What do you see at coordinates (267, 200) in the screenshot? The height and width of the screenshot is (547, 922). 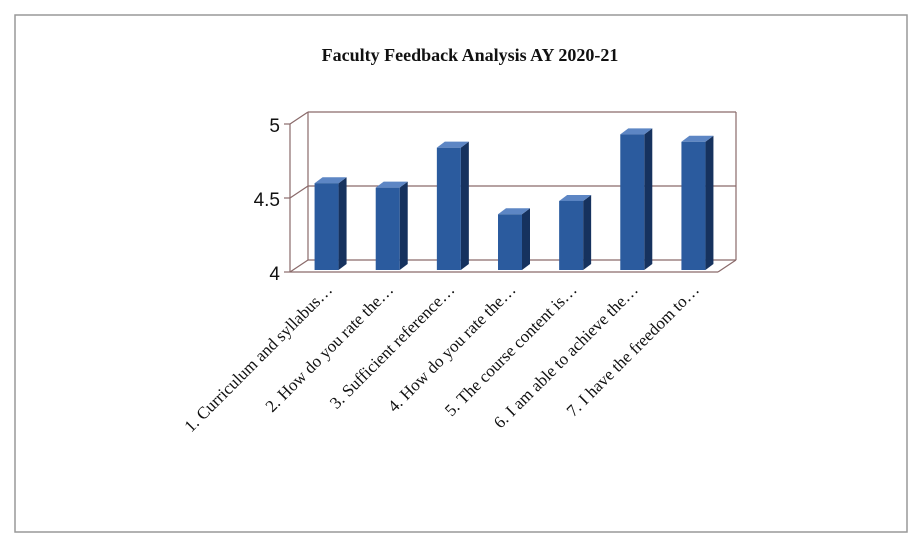 I see `y-tick-label: 4.5` at bounding box center [267, 200].